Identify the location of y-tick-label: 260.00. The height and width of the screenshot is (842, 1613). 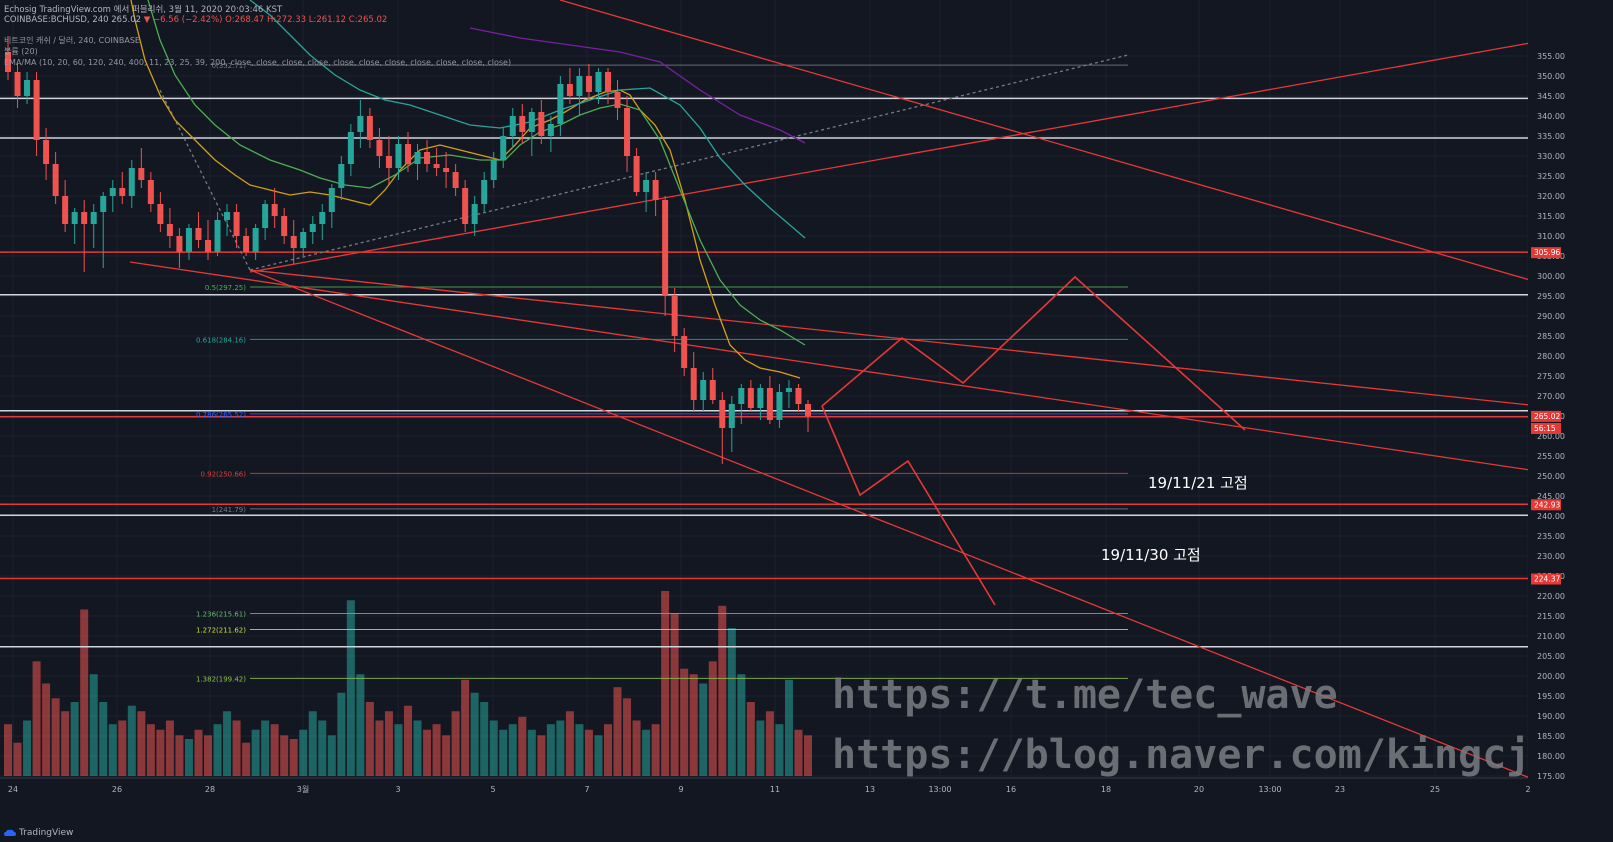
(1551, 436).